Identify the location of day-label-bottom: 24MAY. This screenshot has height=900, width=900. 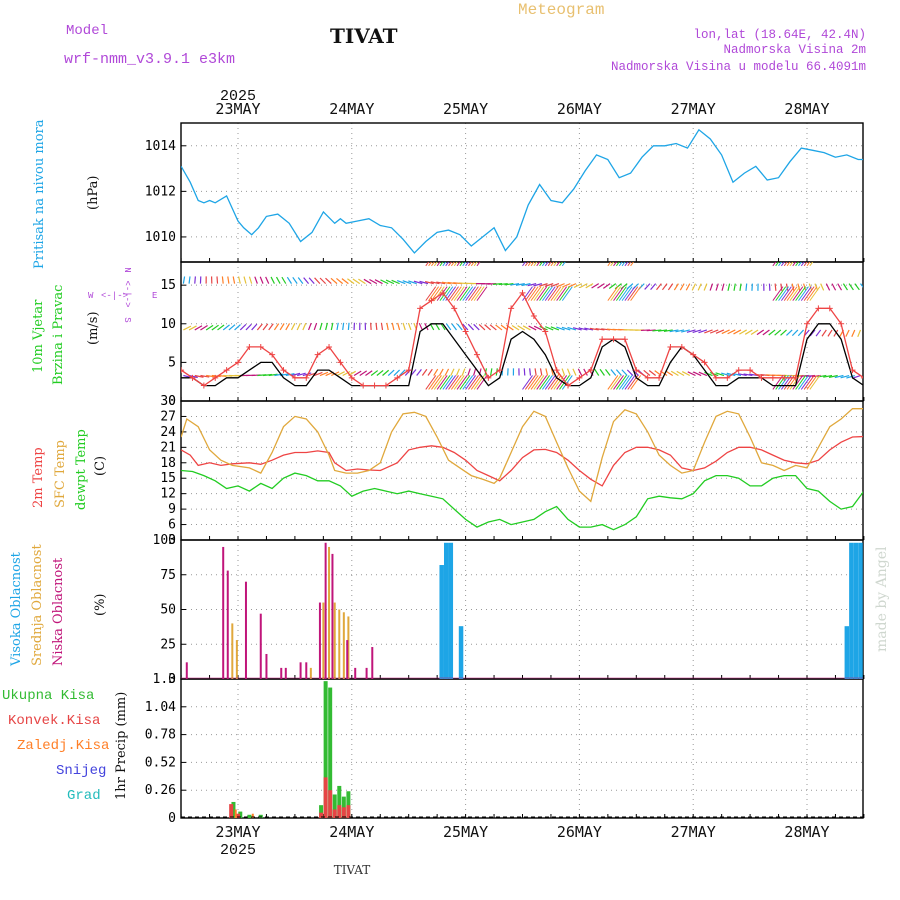
(351, 832).